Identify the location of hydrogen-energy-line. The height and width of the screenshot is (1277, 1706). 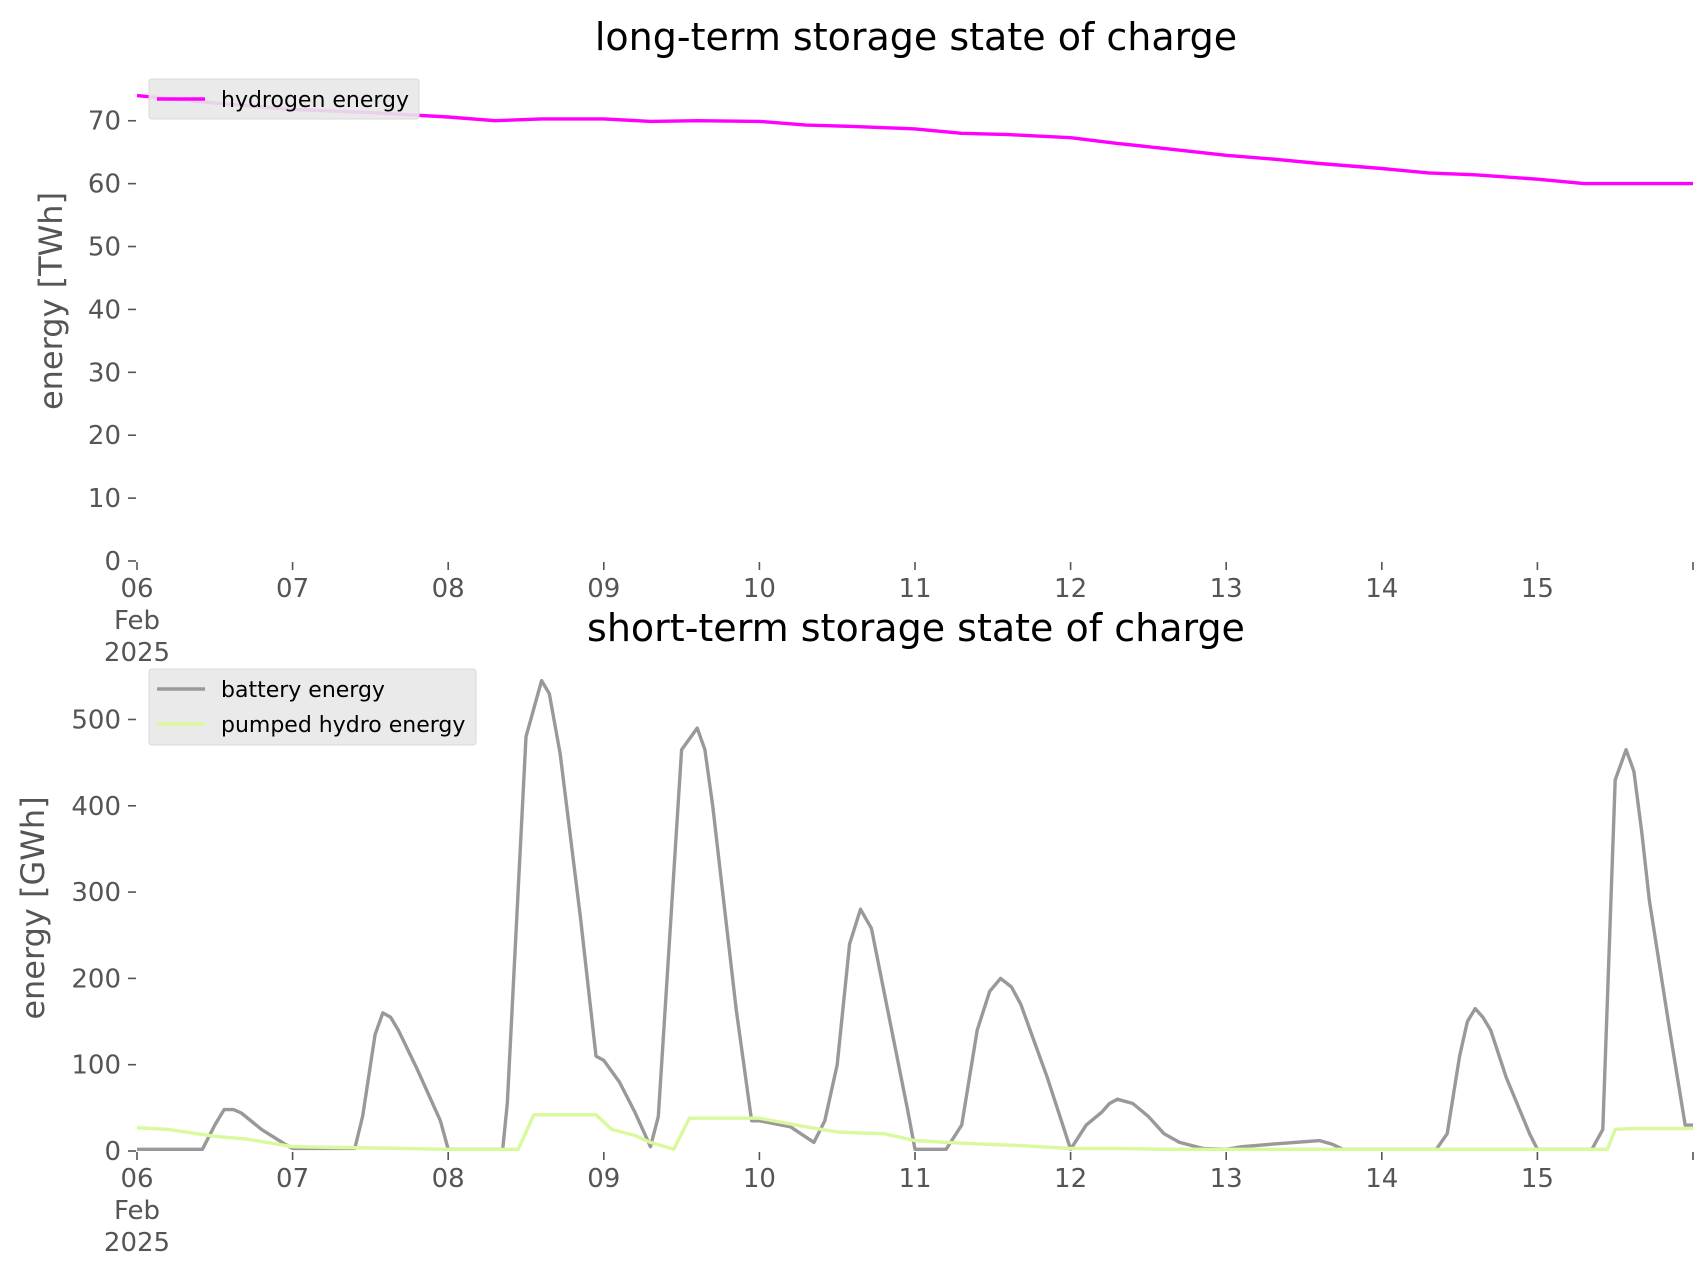
(914, 139).